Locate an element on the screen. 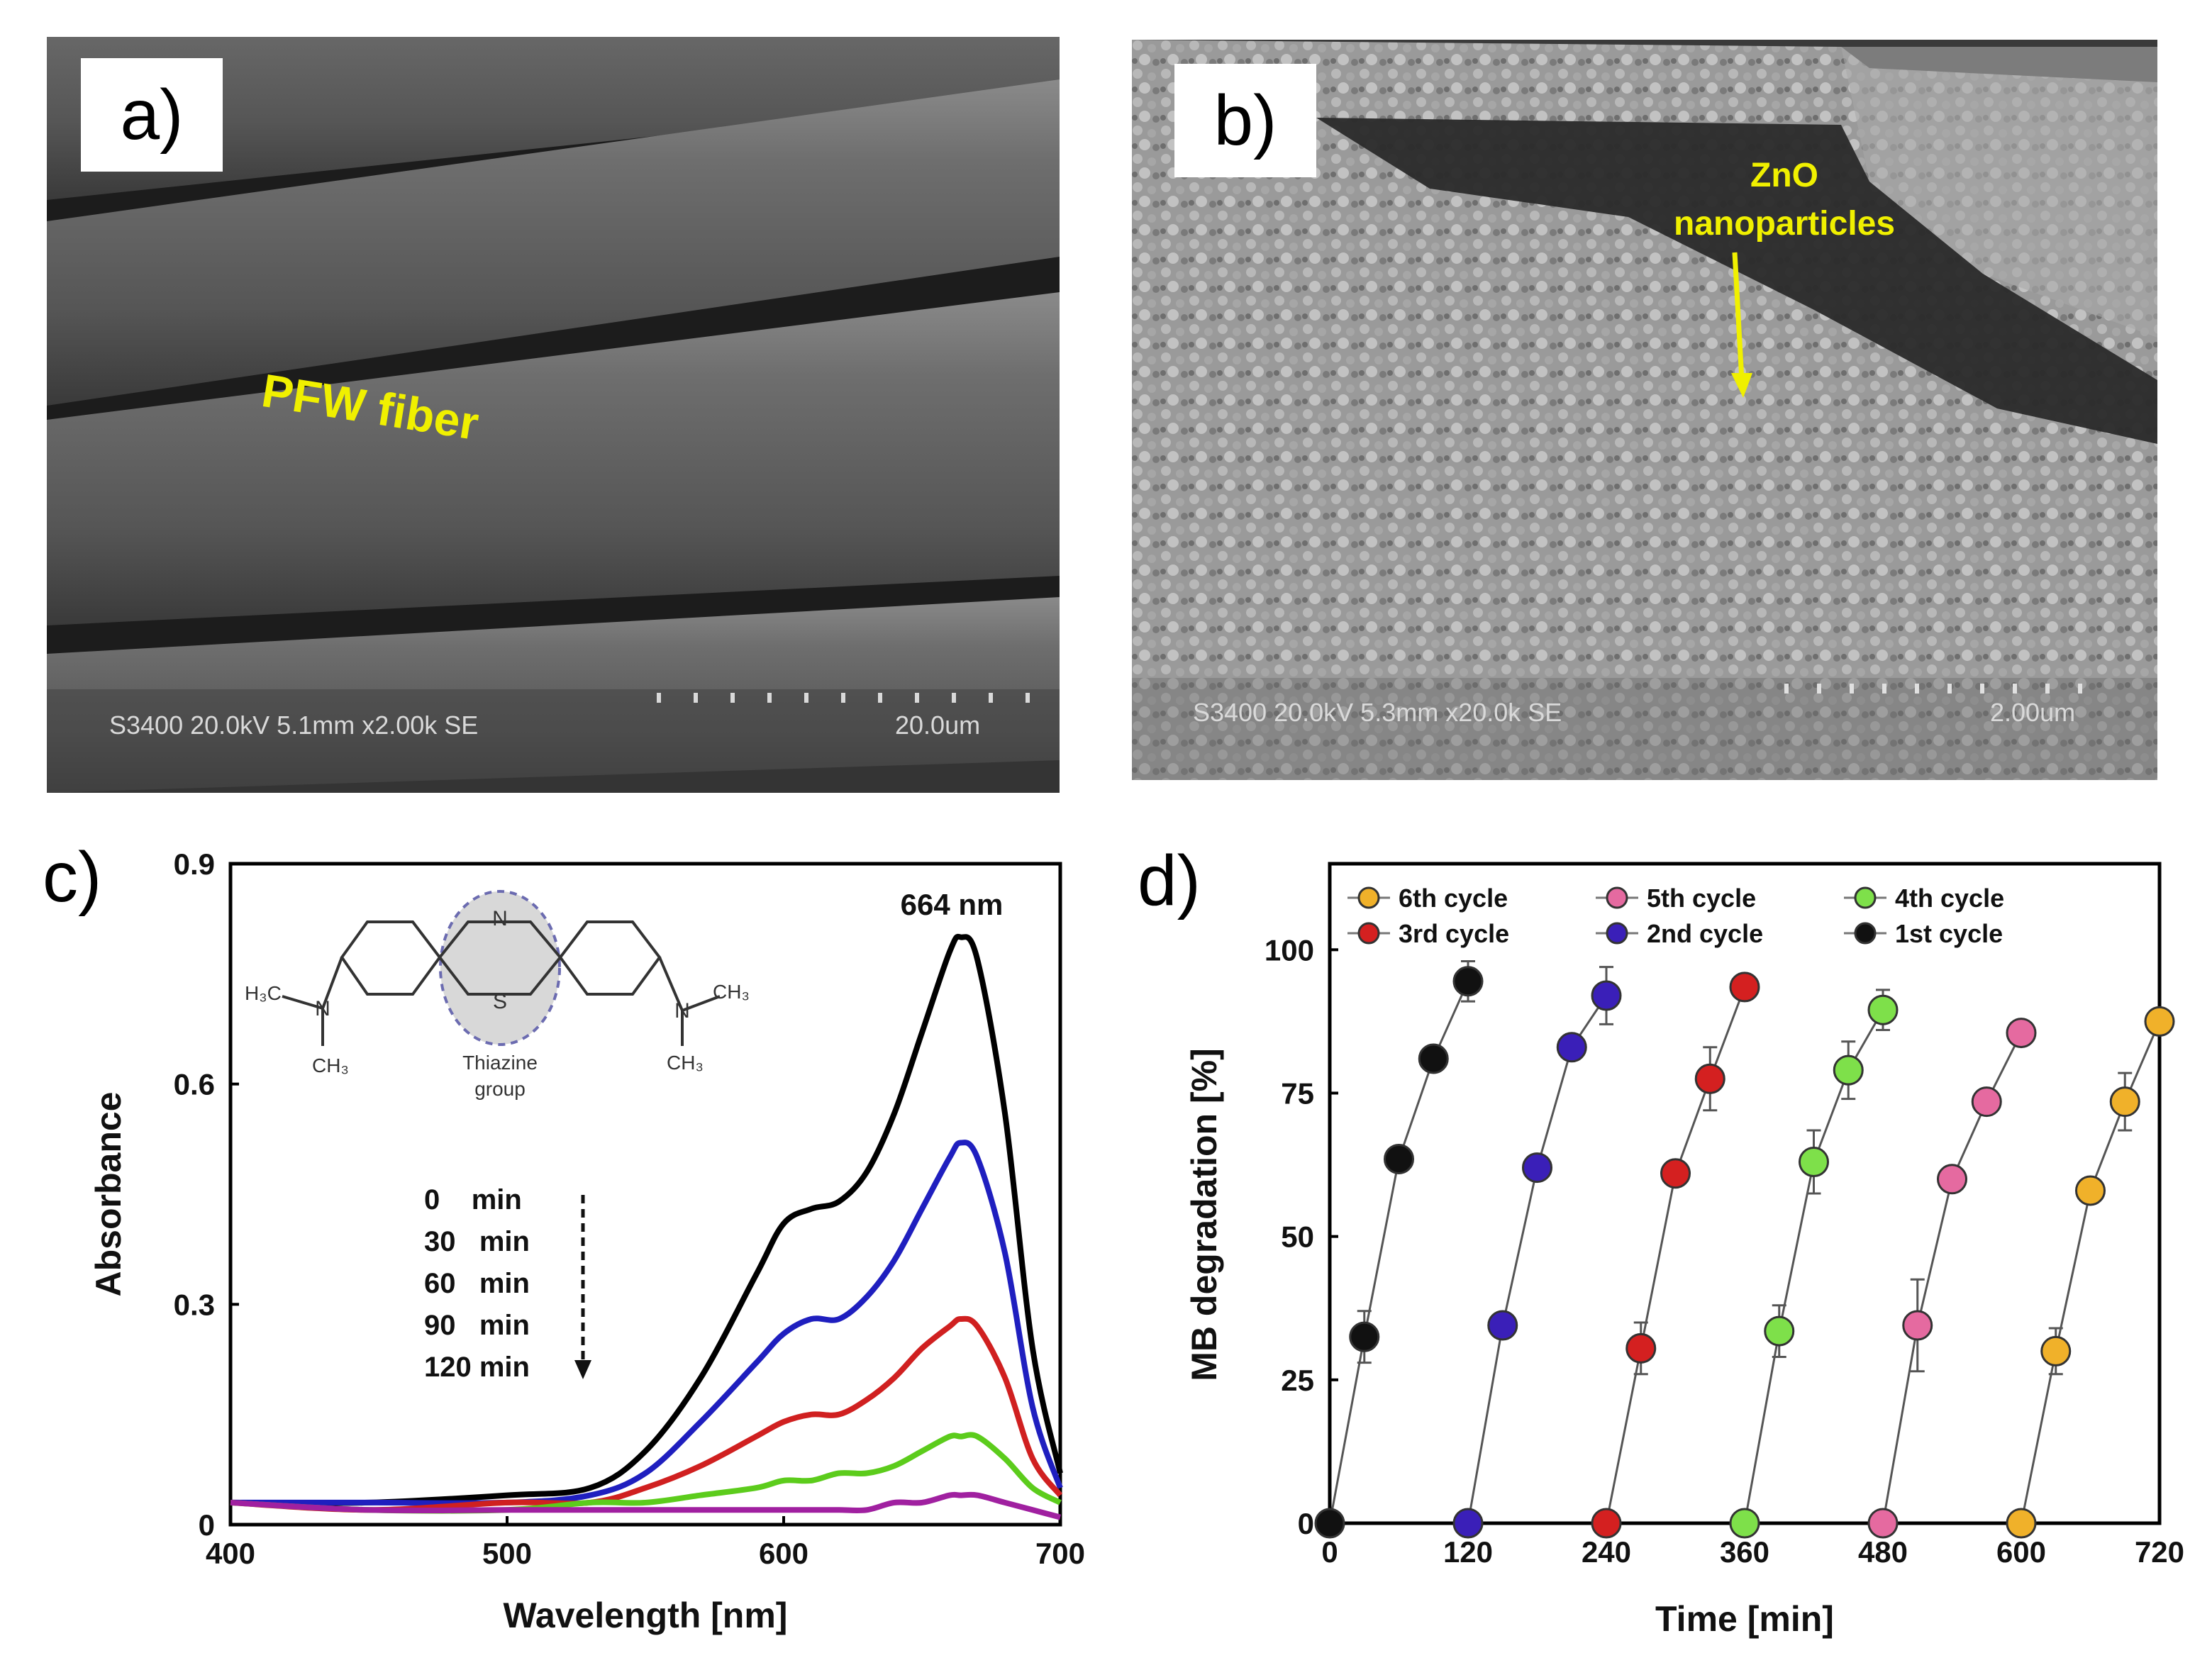 This screenshot has width=2212, height=1670. right-ring is located at coordinates (610, 958).